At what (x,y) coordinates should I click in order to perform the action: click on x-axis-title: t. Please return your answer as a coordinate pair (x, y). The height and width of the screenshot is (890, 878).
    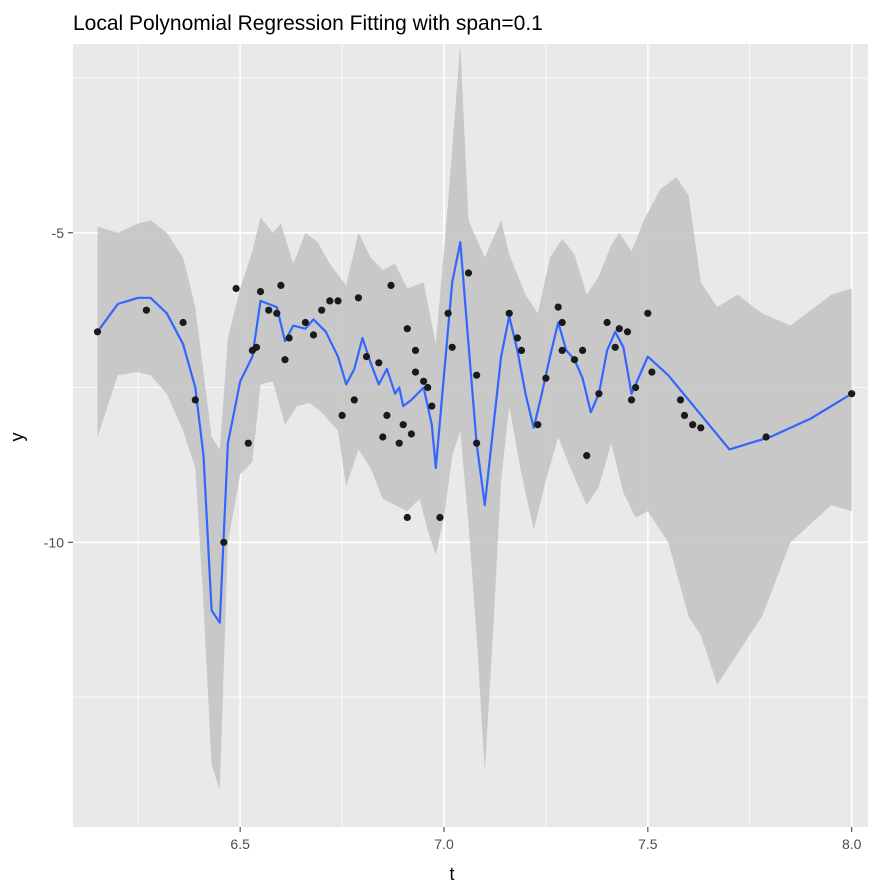
    Looking at the image, I should click on (451, 874).